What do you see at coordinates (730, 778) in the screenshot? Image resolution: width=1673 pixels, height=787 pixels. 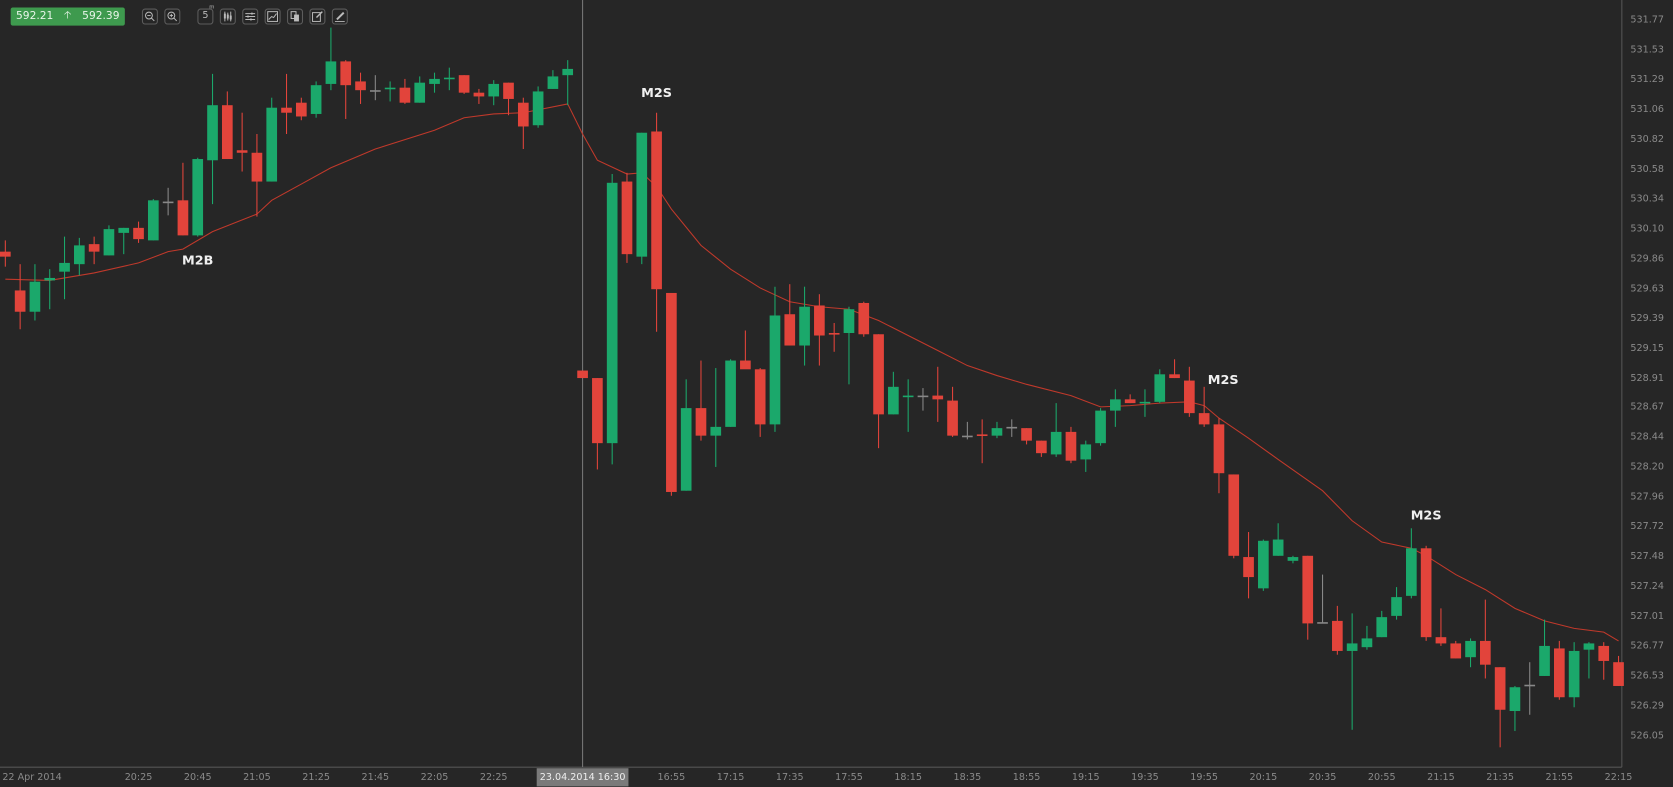 I see `time-tick-label: 17:15` at bounding box center [730, 778].